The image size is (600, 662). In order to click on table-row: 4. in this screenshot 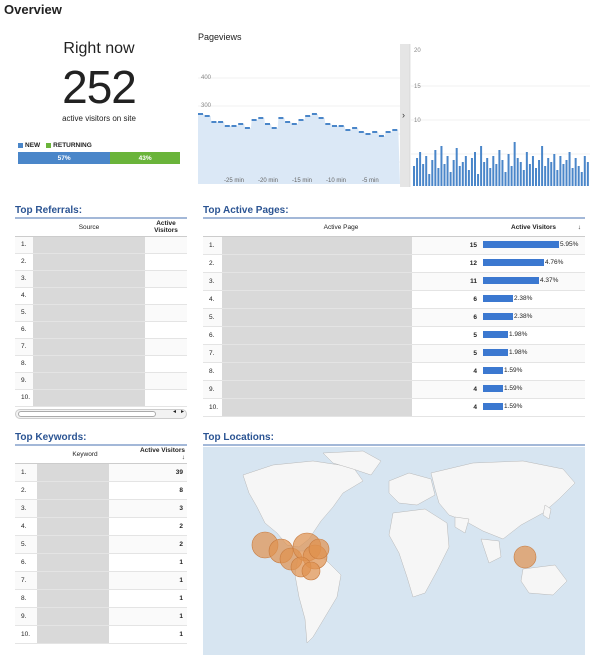, I will do `click(101, 296)`.